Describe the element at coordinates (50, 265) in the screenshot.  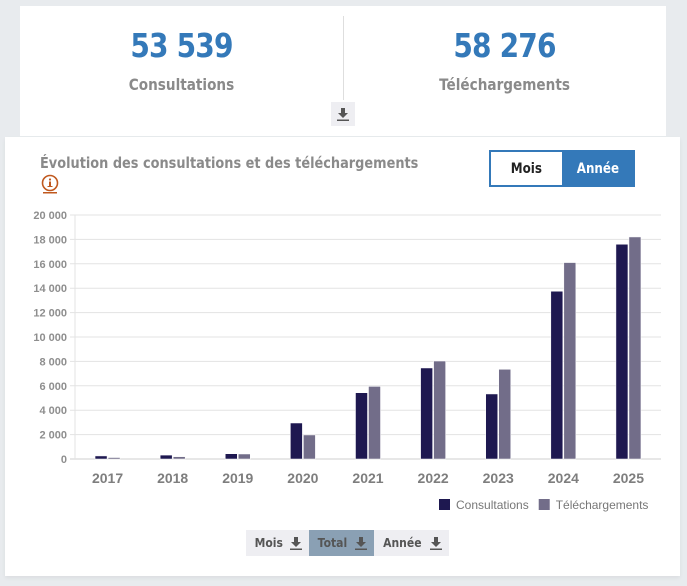
I see `y-tick-label: 16 000` at that location.